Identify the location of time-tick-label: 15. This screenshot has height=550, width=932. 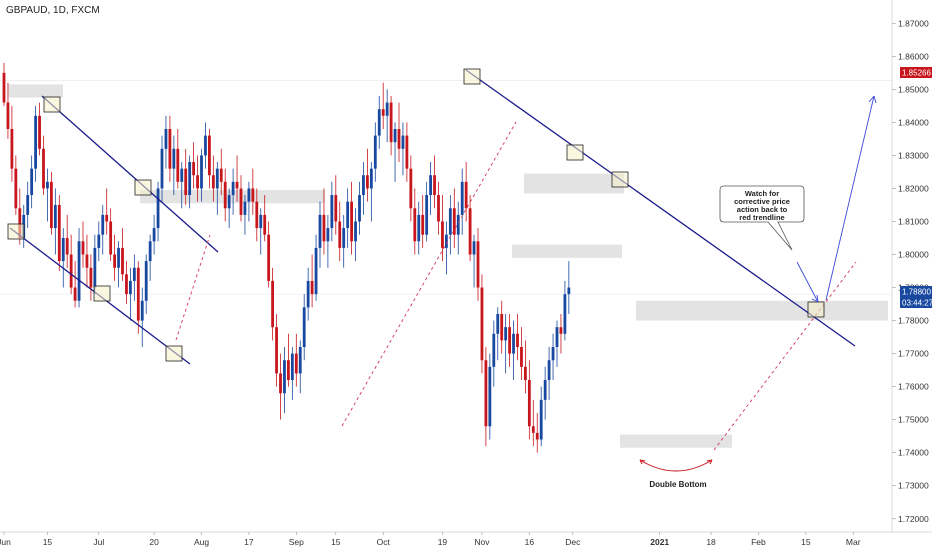
(336, 542).